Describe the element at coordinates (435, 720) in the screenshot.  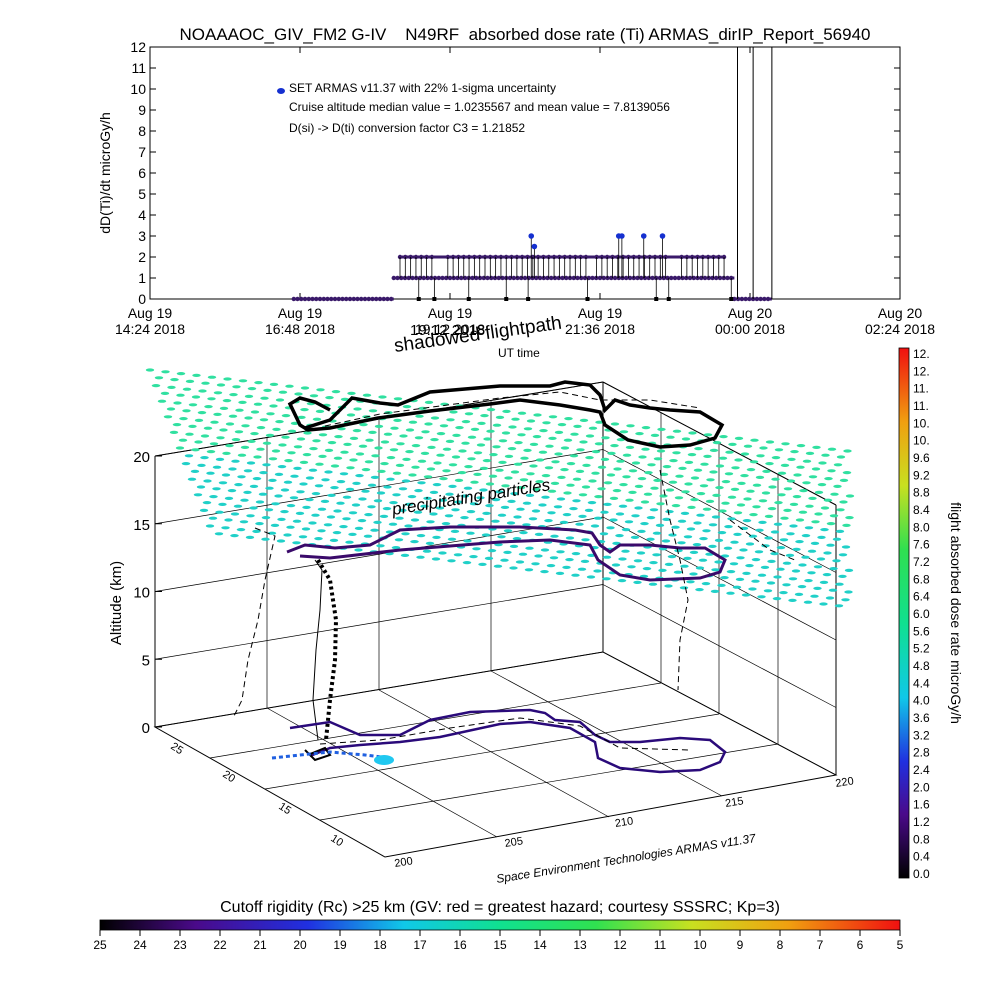
I see `grid-line` at that location.